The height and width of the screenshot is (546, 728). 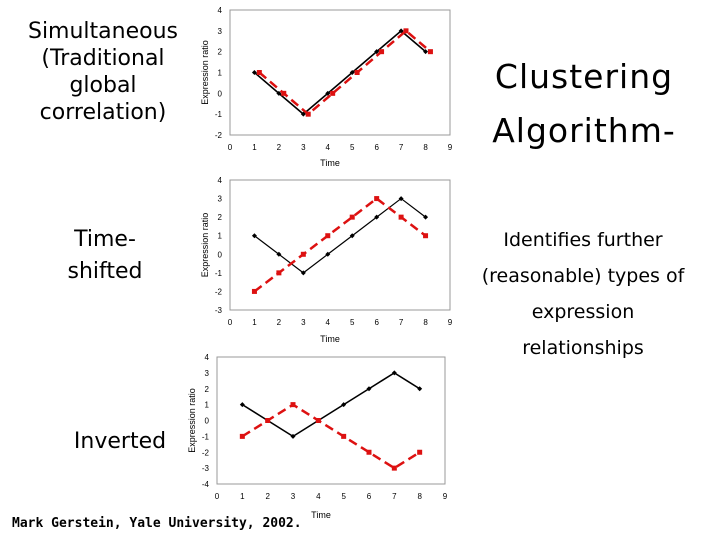 What do you see at coordinates (120, 441) in the screenshot?
I see `inverted-label: Inverted` at bounding box center [120, 441].